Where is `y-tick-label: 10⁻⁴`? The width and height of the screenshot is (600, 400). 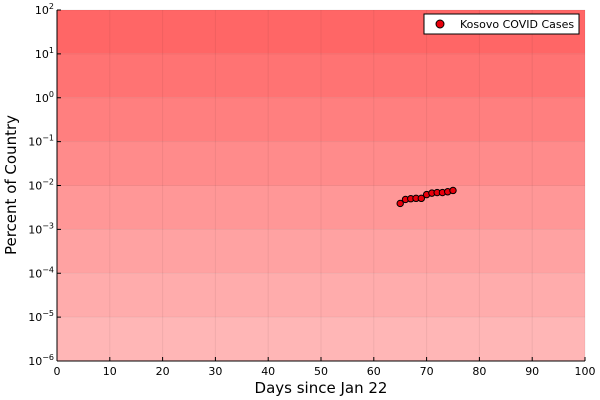
y-tick-label: 10⁻⁴ is located at coordinates (41, 272).